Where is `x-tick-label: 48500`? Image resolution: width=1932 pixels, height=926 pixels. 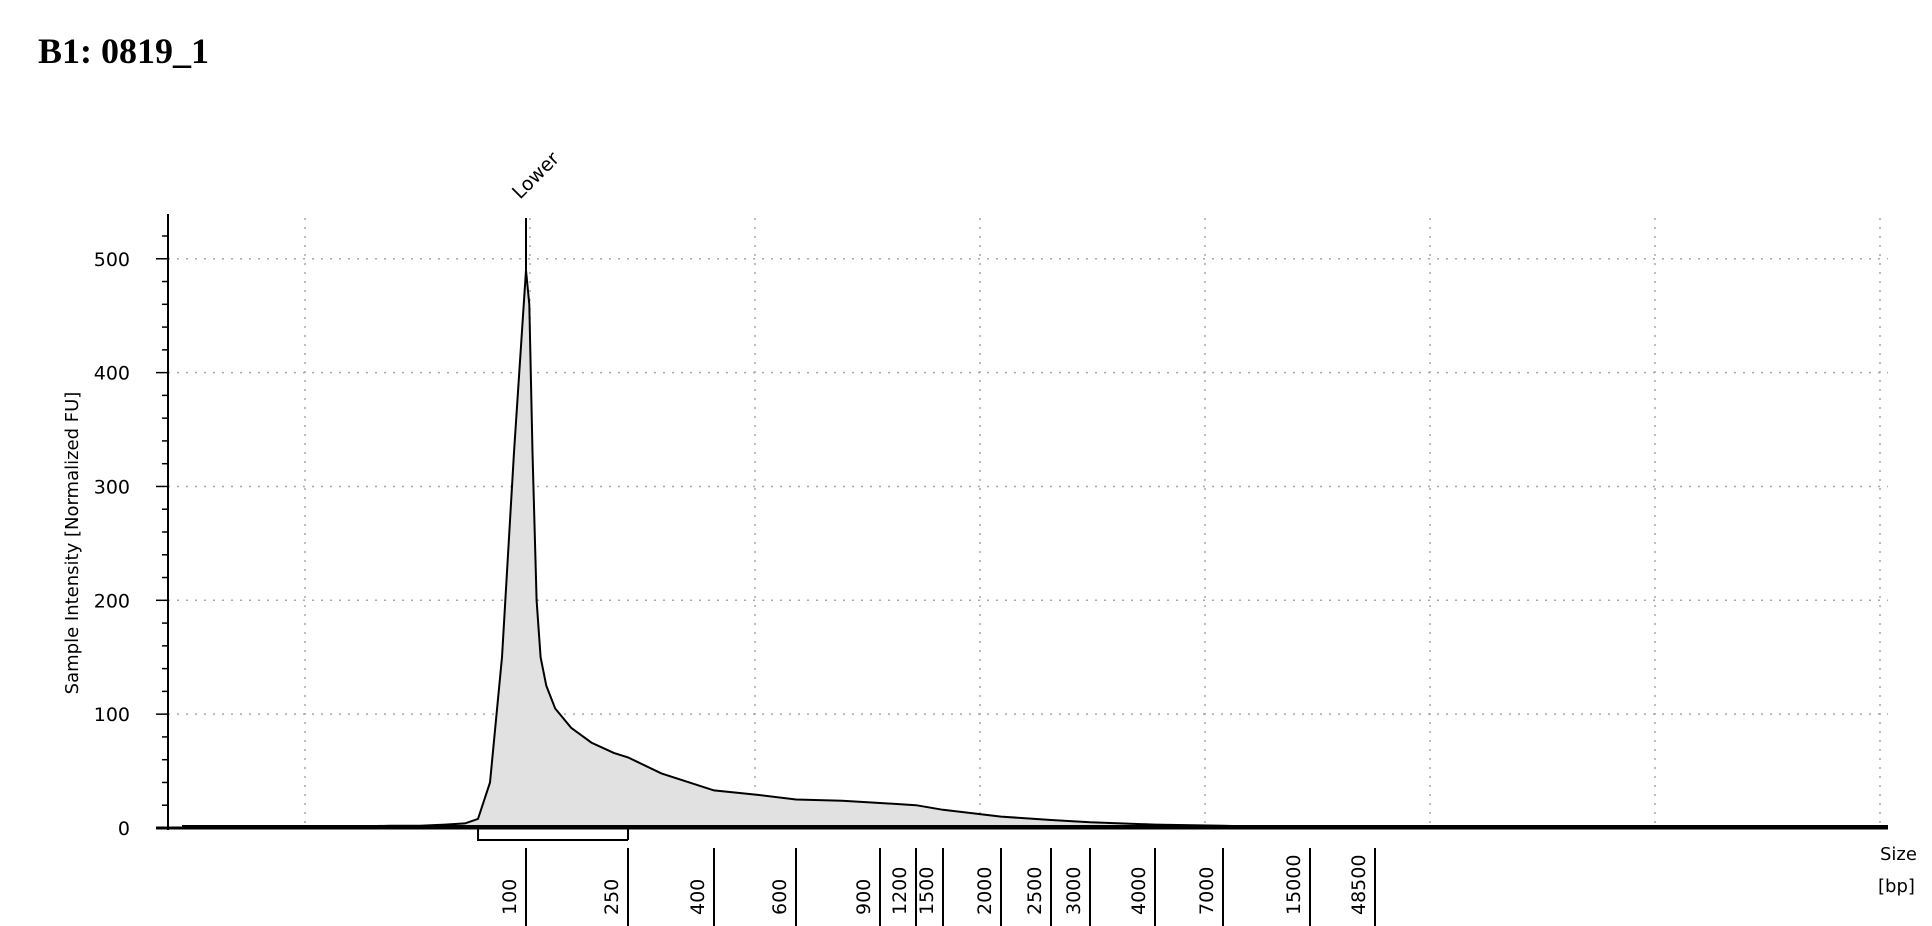
x-tick-label: 48500 is located at coordinates (1359, 885).